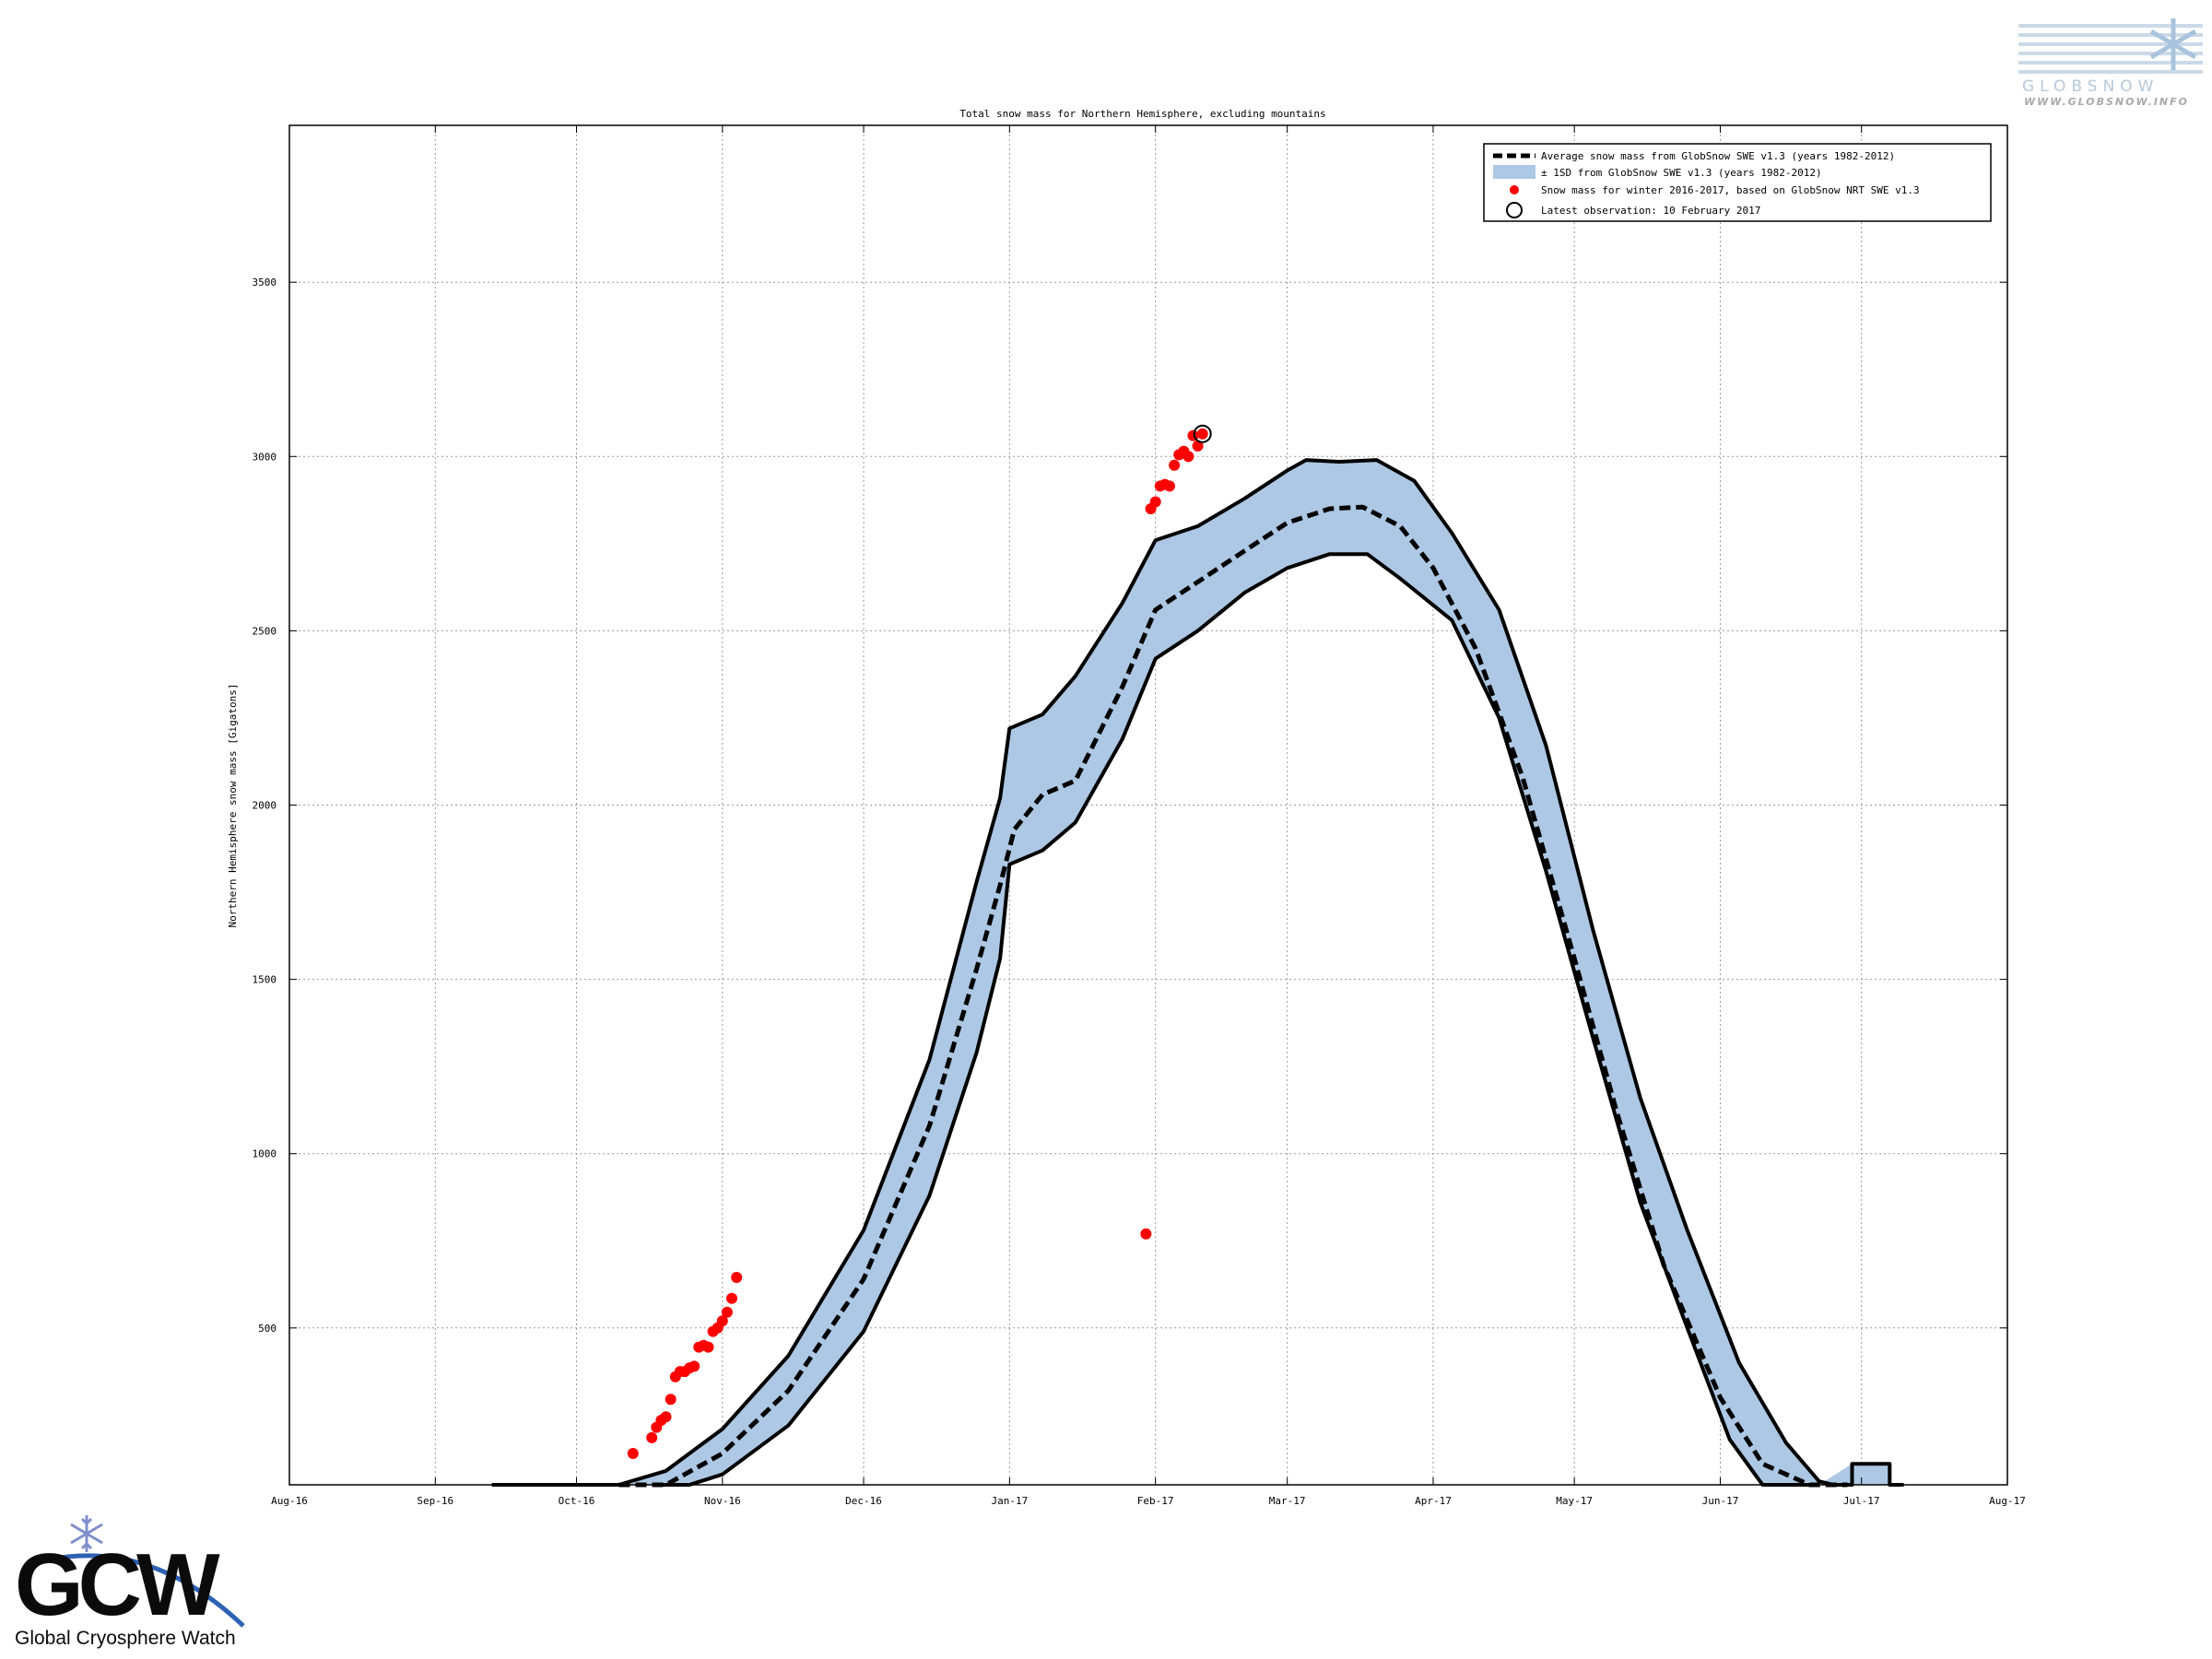 Image resolution: width=2212 pixels, height=1659 pixels. What do you see at coordinates (1009, 1501) in the screenshot?
I see `x-tick-label: Jan-17` at bounding box center [1009, 1501].